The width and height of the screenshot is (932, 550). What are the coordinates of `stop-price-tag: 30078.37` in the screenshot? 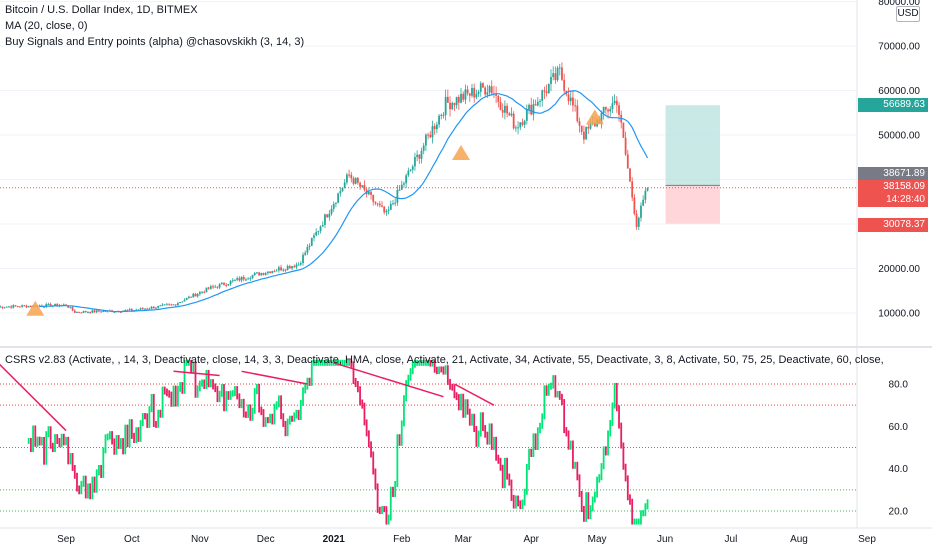 It's located at (893, 225).